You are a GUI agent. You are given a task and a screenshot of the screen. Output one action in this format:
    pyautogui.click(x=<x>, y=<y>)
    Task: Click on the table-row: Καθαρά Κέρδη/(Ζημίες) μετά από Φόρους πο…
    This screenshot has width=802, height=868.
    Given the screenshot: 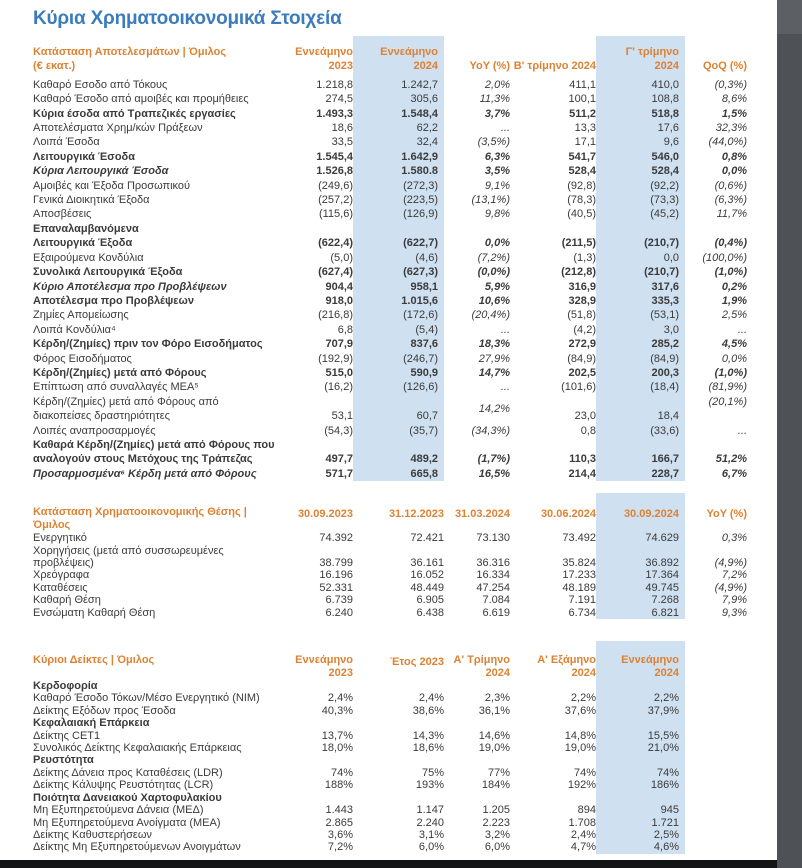 What is the action you would take?
    pyautogui.click(x=391, y=452)
    